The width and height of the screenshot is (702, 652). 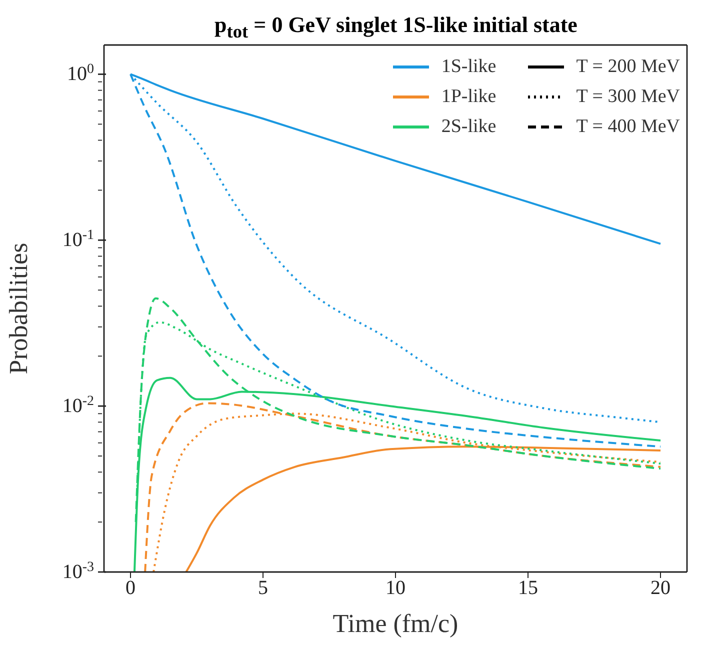 I want to click on x-tick-label: 0, so click(x=131, y=588).